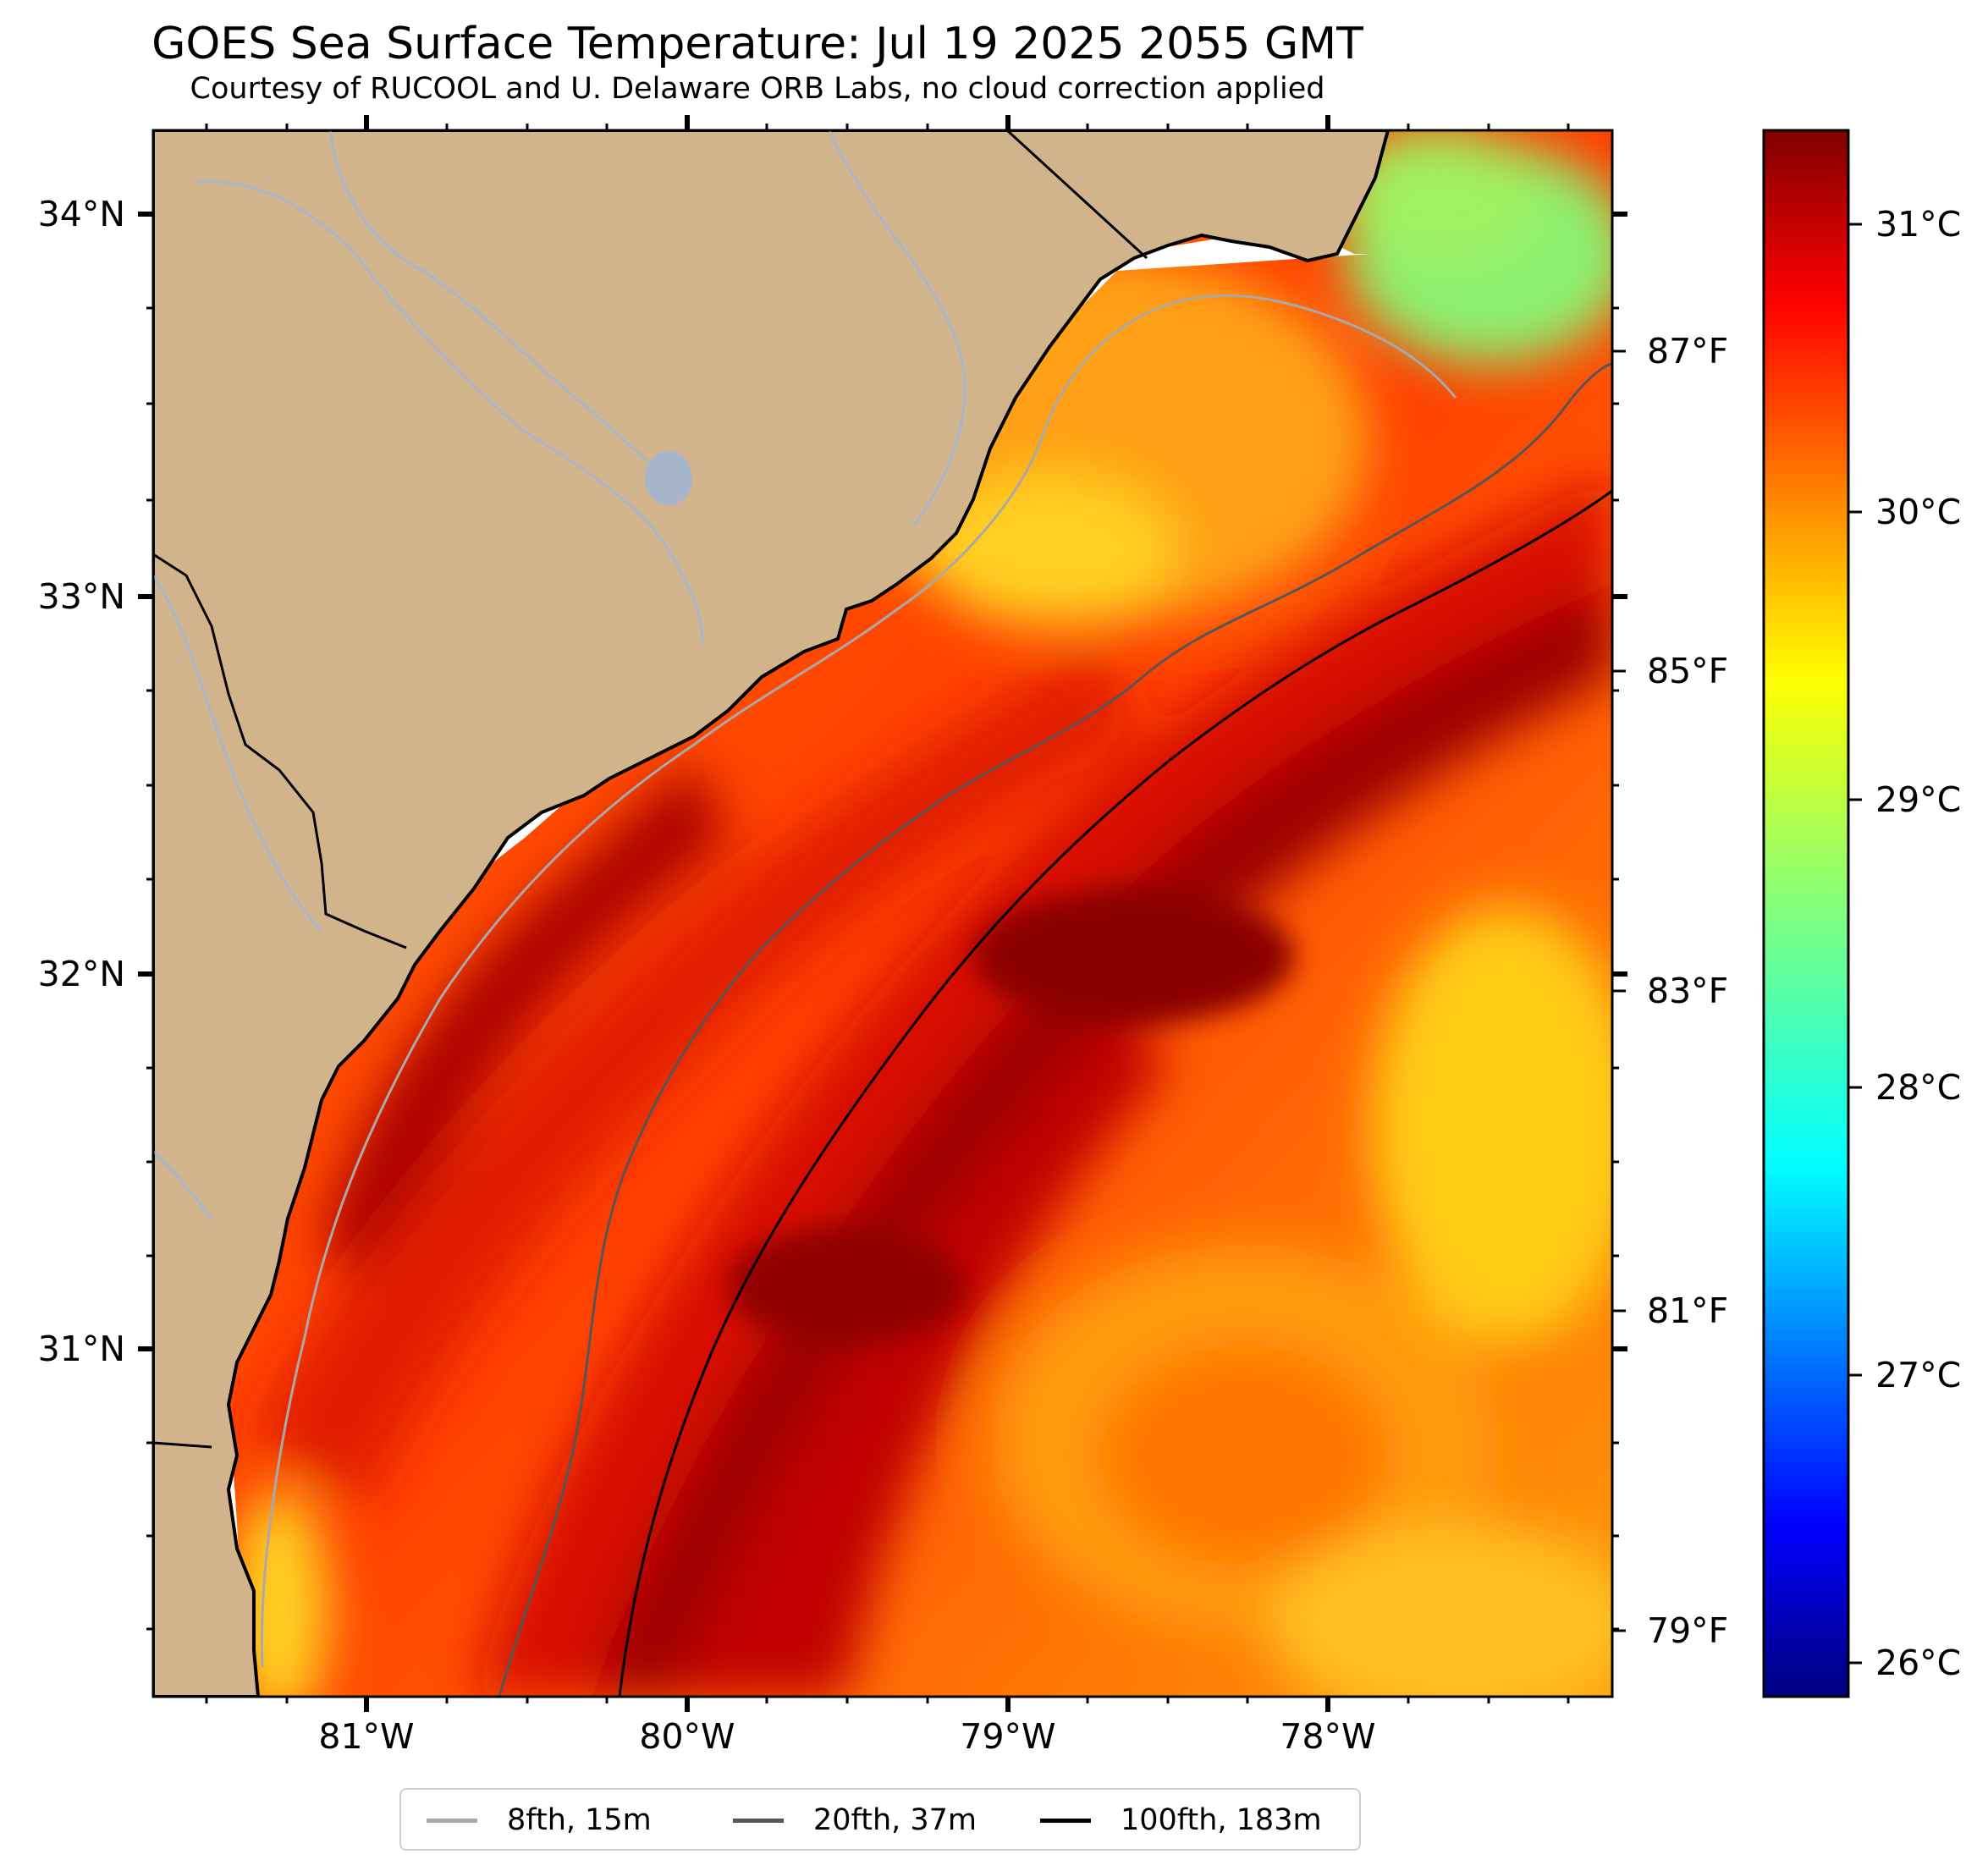 This screenshot has width=1988, height=1871. I want to click on eddy-core, so click(1244, 1456).